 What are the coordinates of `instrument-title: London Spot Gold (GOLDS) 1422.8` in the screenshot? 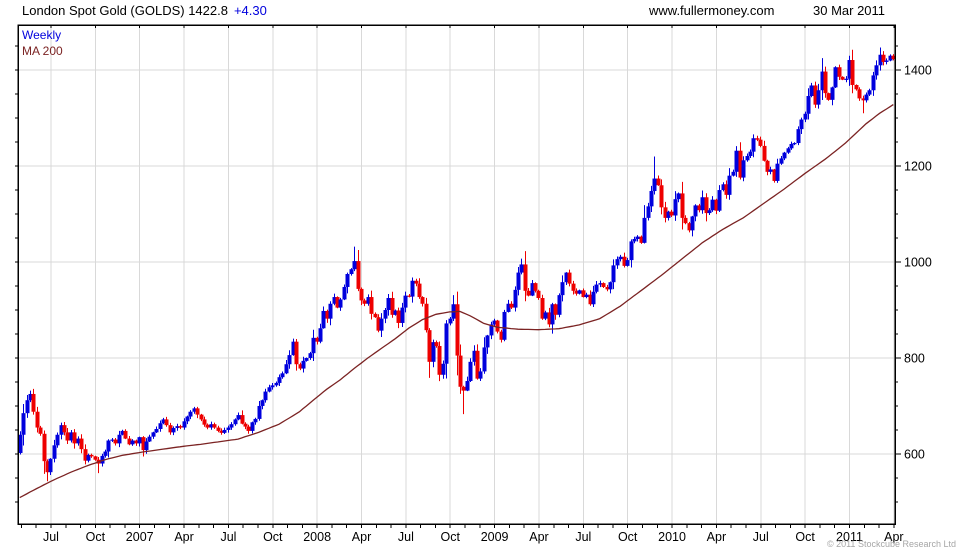 It's located at (125, 10).